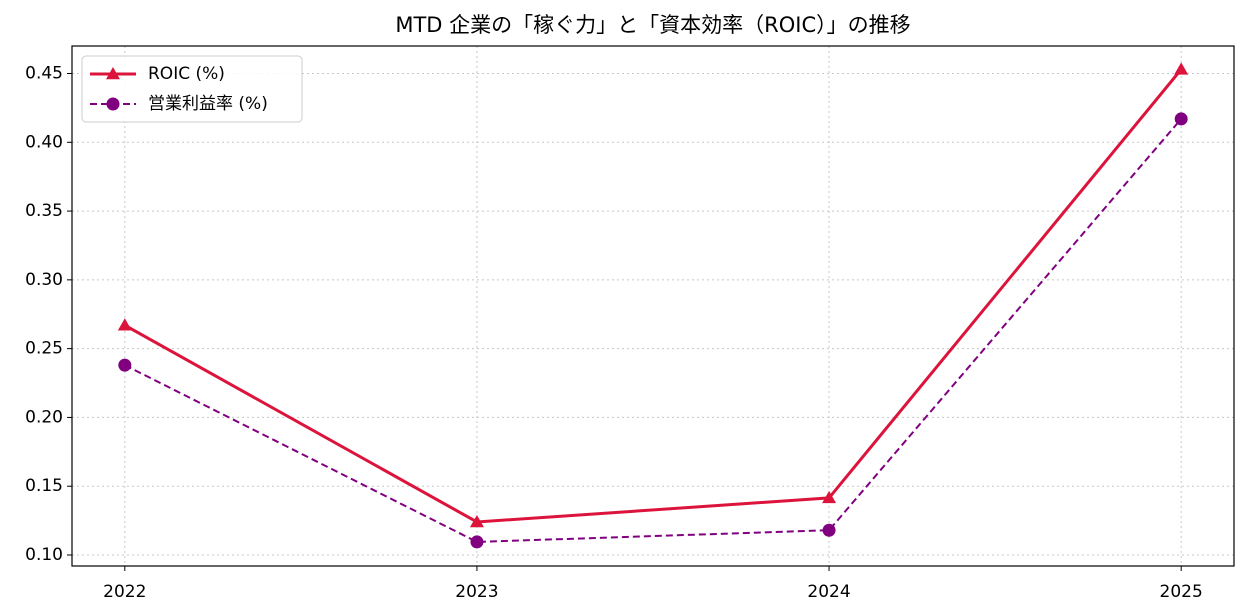  What do you see at coordinates (124, 592) in the screenshot?
I see `x-tick-label: 2022` at bounding box center [124, 592].